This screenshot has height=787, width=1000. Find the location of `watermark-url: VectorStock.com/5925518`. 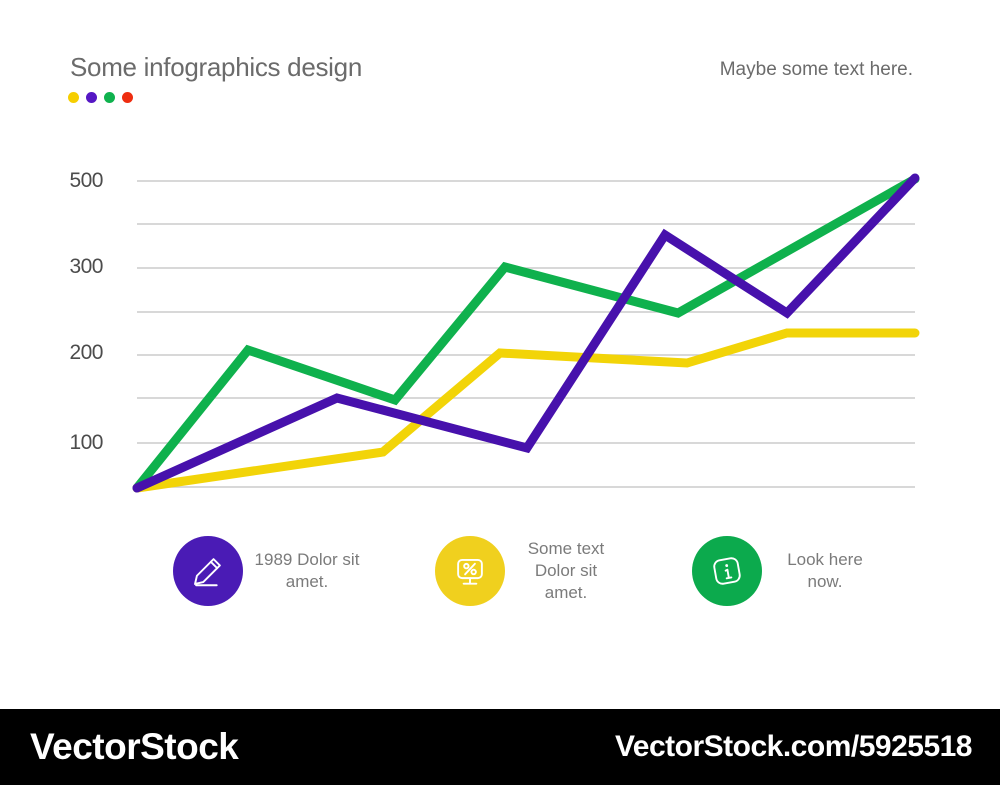

watermark-url: VectorStock.com/5925518 is located at coordinates (793, 746).